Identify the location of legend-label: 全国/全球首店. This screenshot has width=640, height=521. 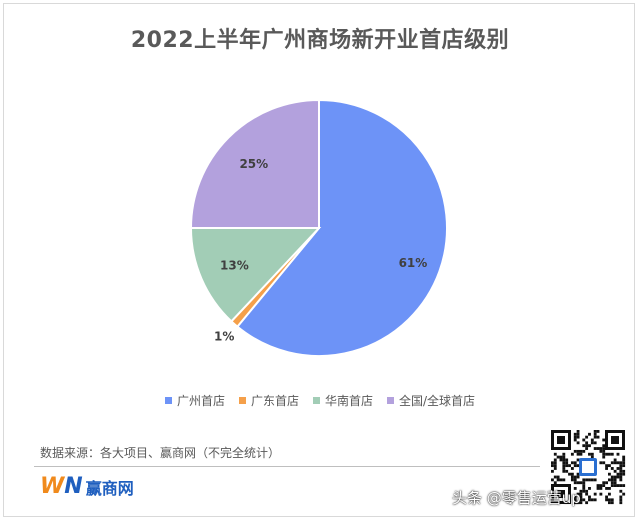
(437, 401).